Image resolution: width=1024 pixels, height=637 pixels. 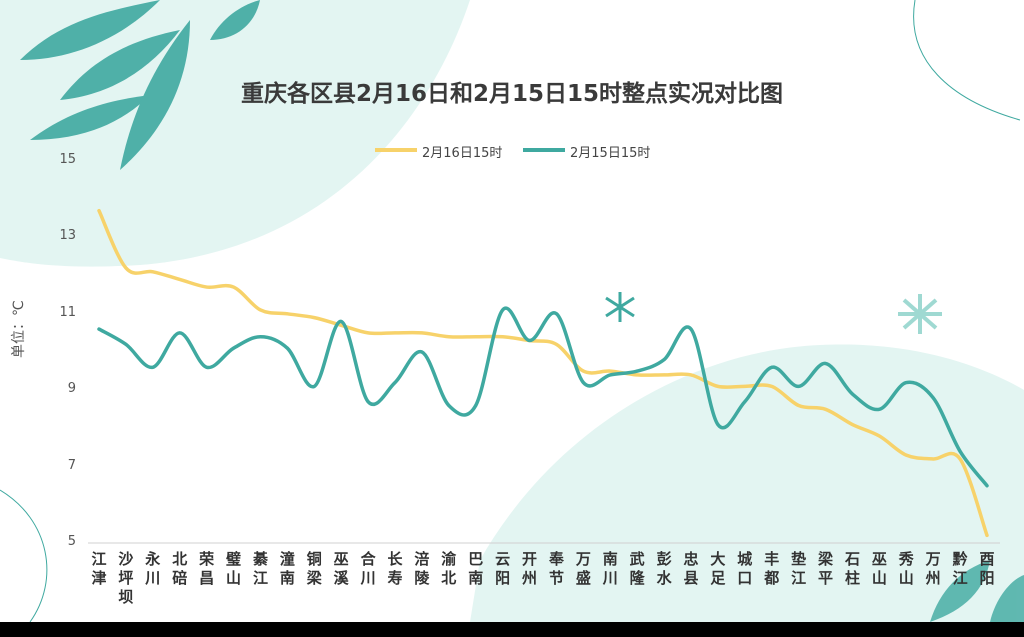 I want to click on legend-label-series-1: 2月16日15时, so click(x=462, y=153).